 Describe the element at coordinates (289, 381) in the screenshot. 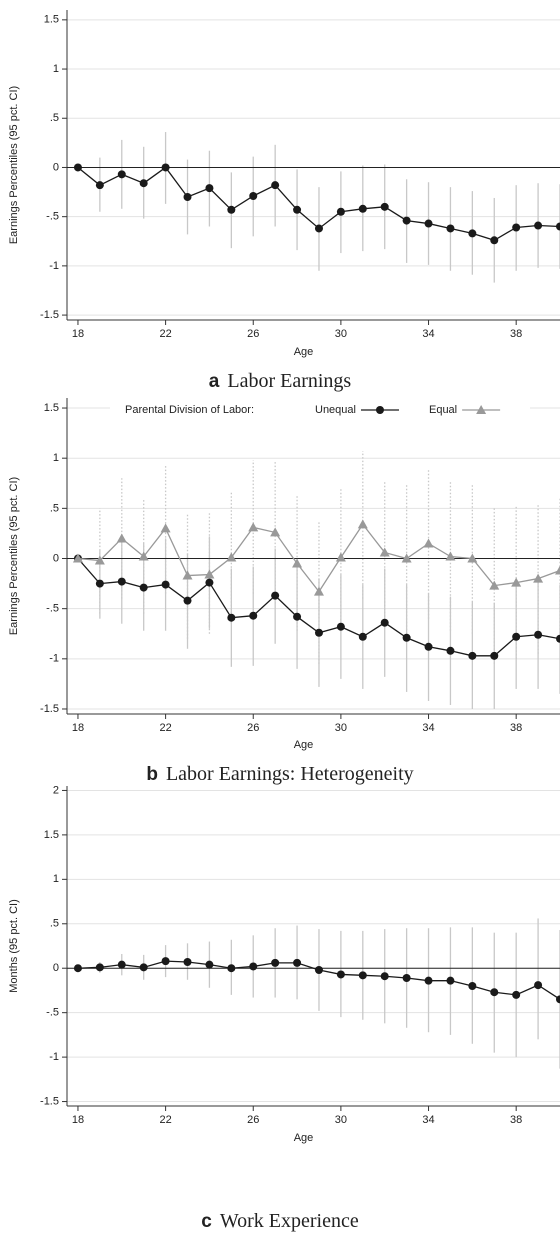

I see `caption-title: Labor Earnings` at that location.